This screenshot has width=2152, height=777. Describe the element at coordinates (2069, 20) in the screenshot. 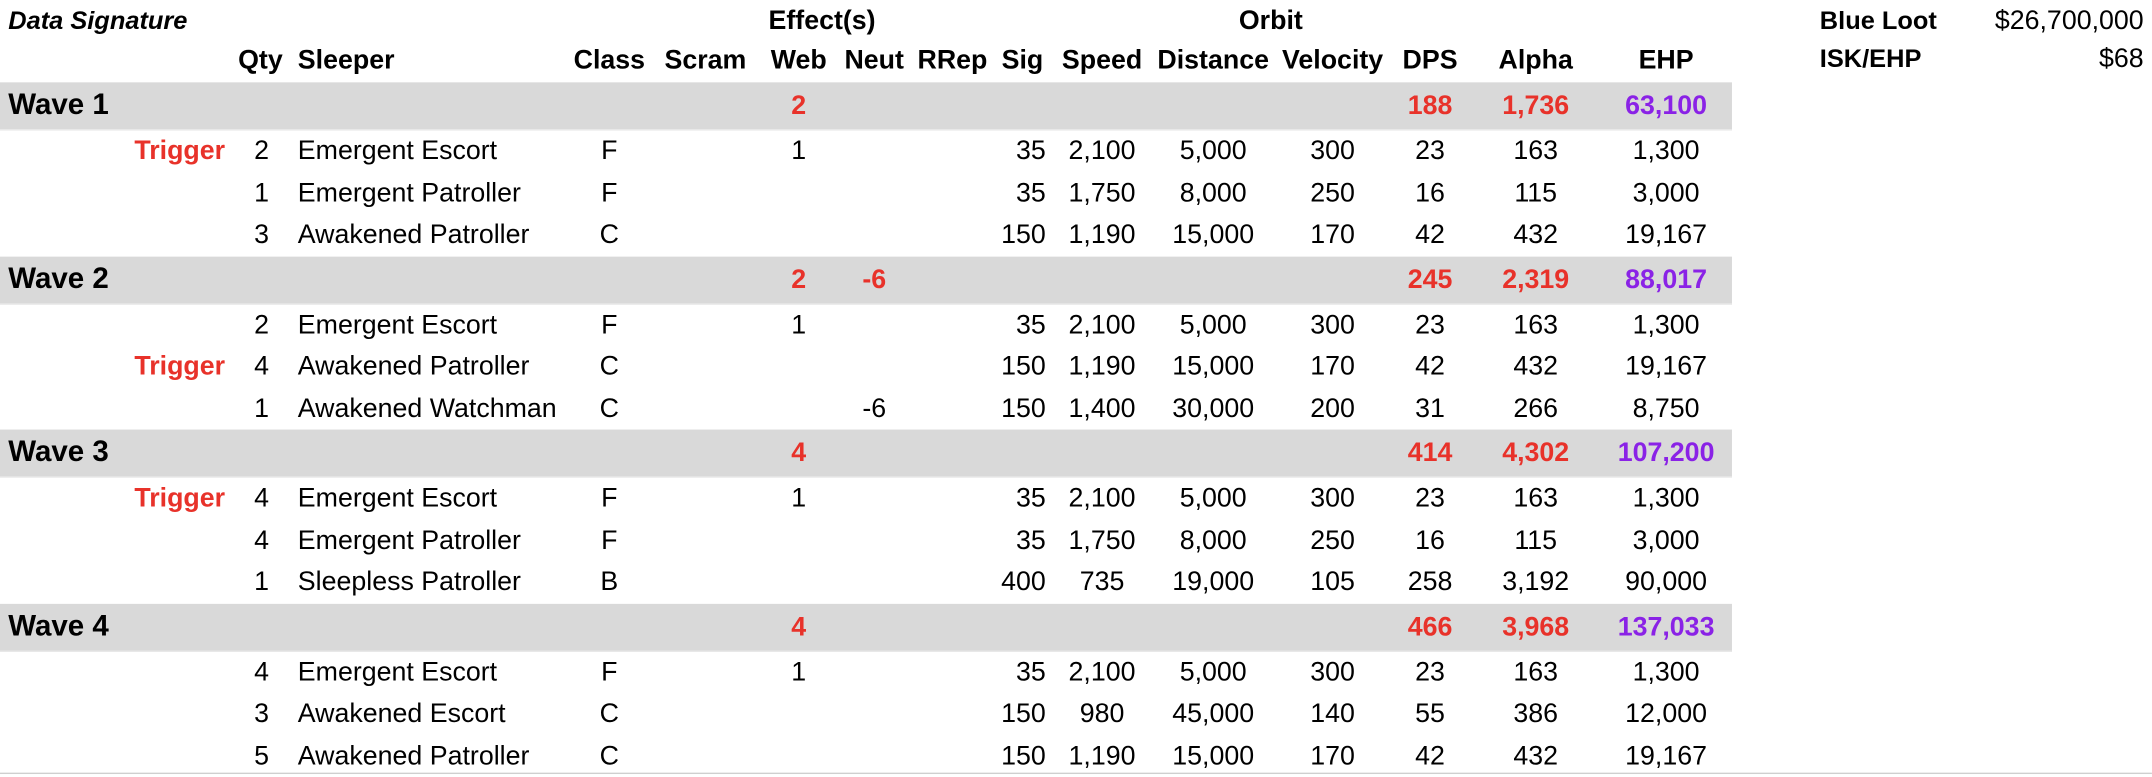

I see `blue-loot-value: $26,700,000` at that location.